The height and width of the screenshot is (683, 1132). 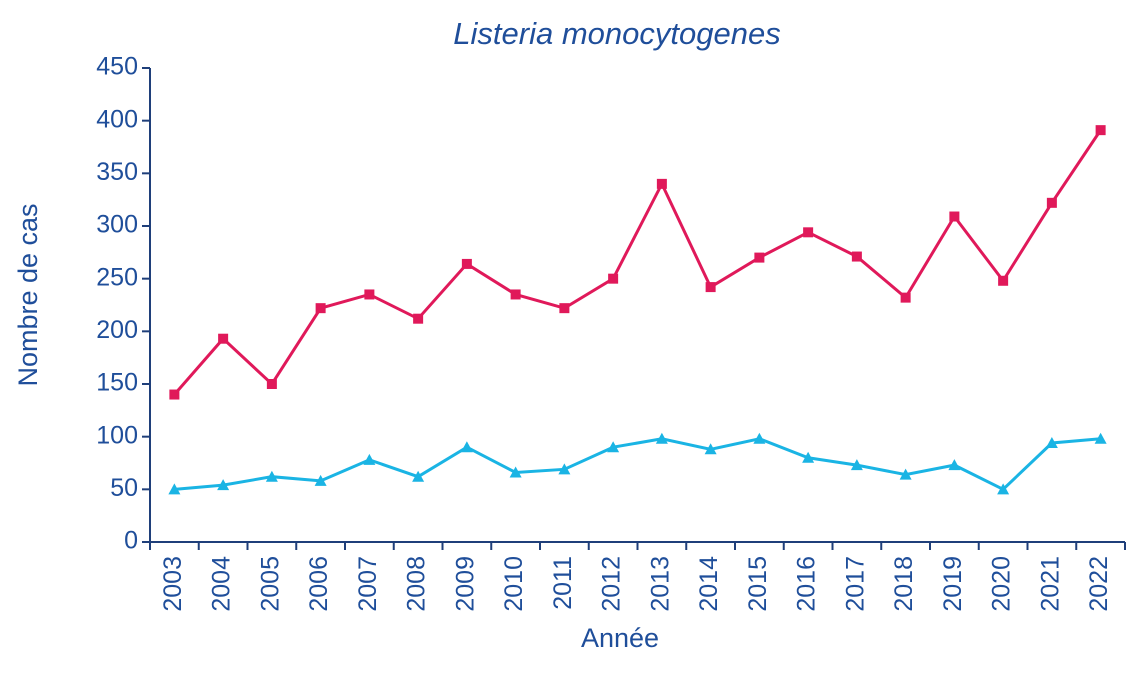 I want to click on x-tick-label: 2016, so click(x=807, y=584).